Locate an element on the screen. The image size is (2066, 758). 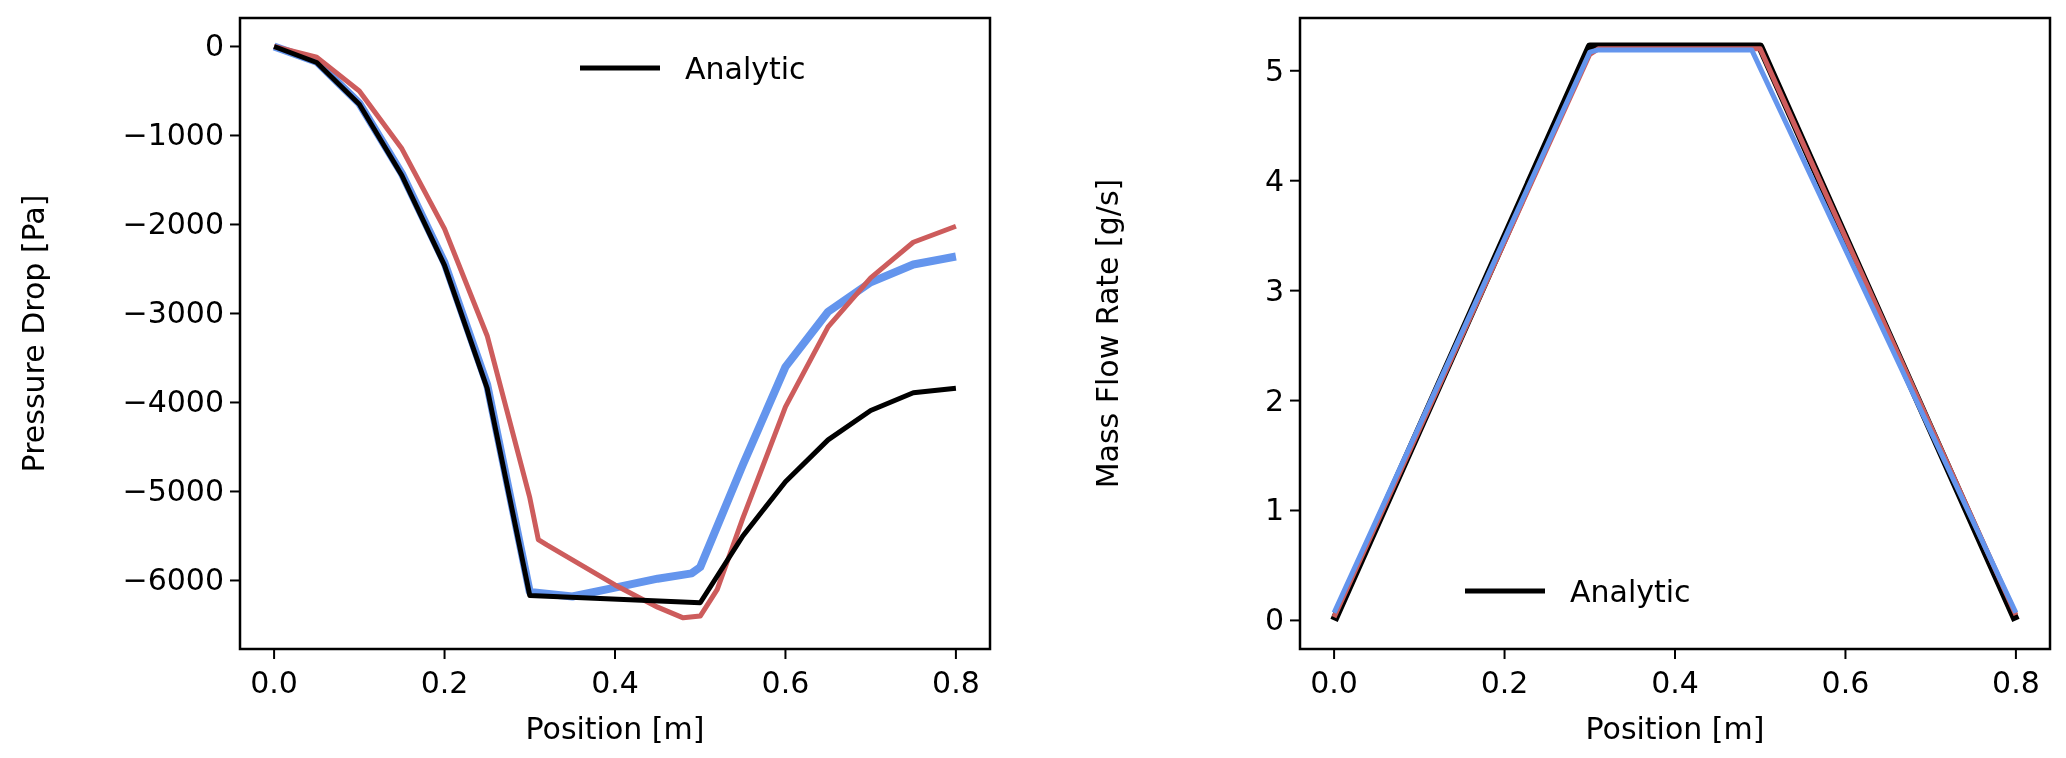
y-tick-label: 4 is located at coordinates (1274, 180).